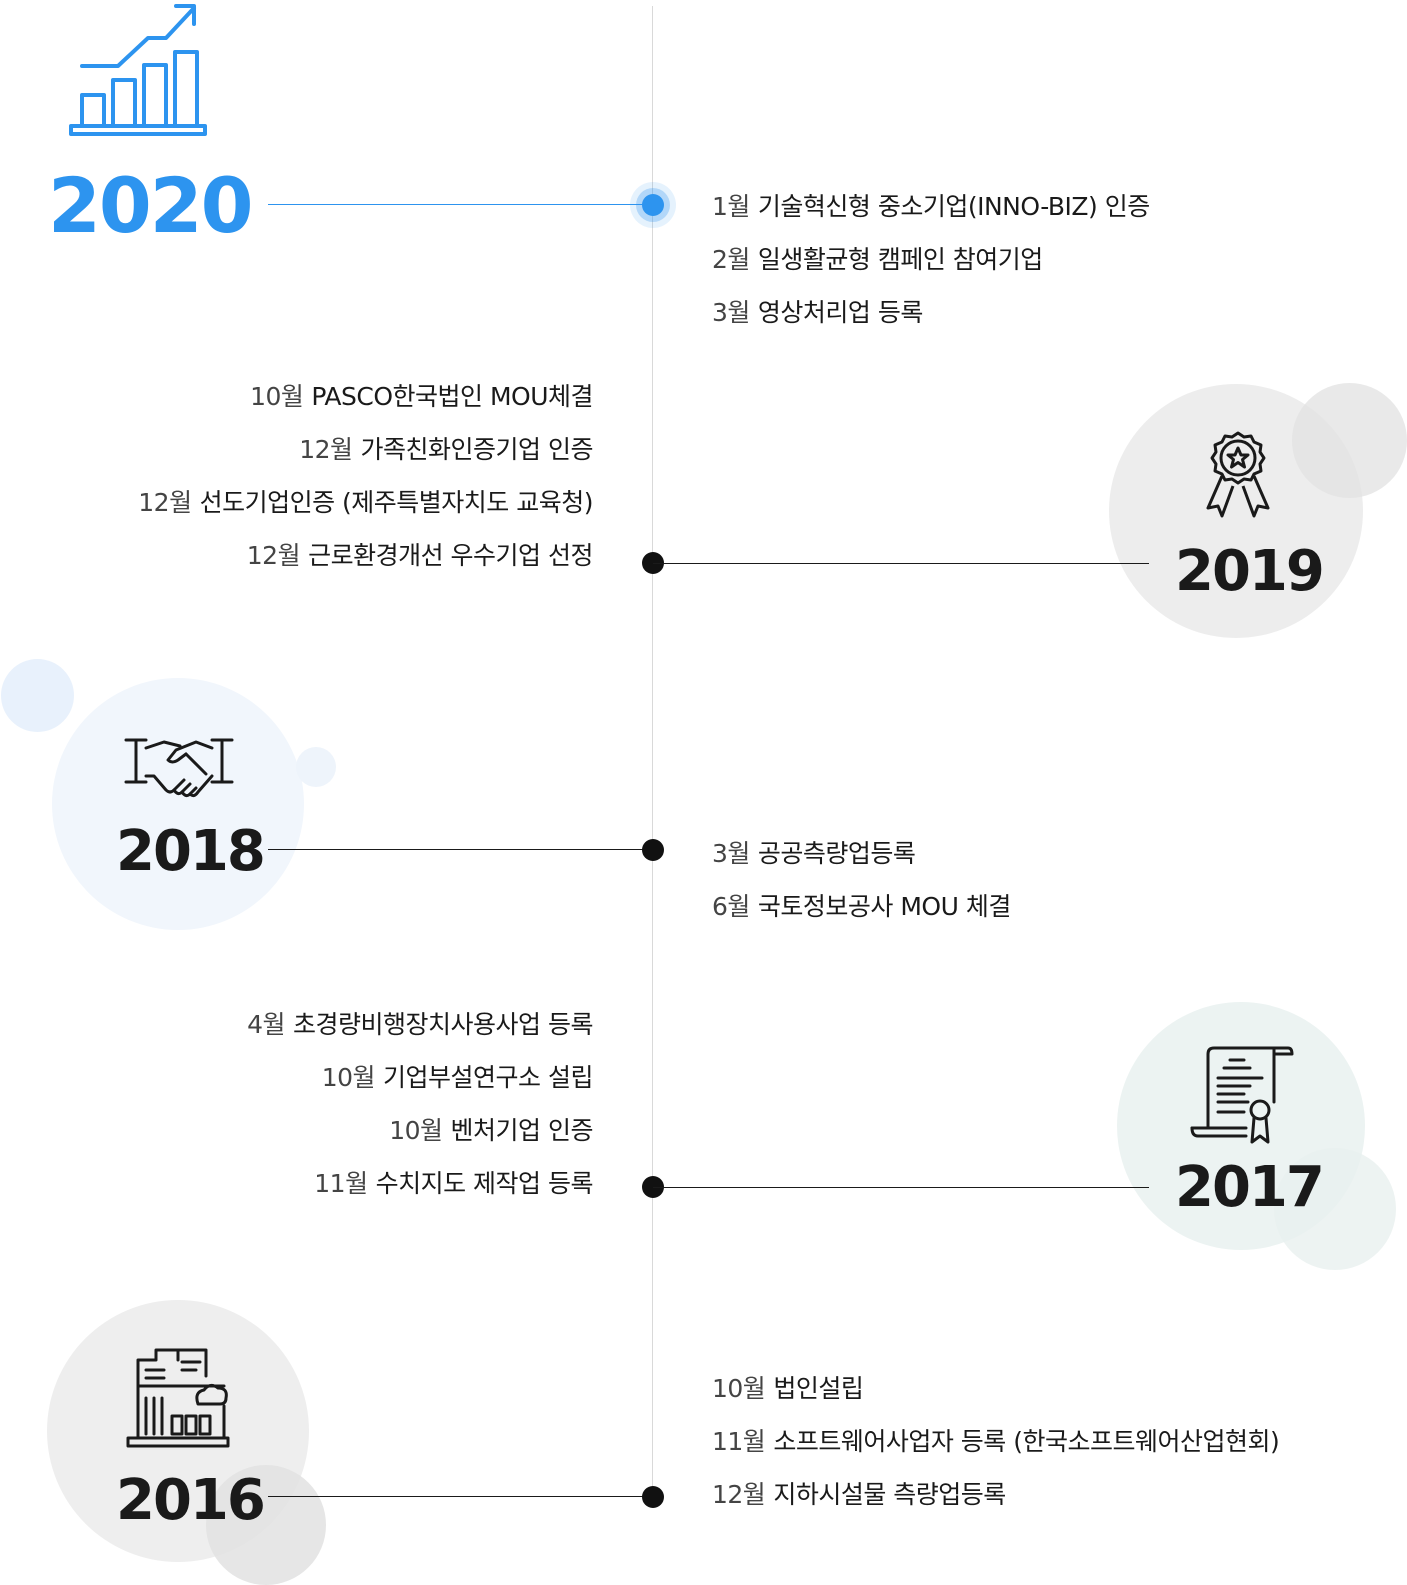 This screenshot has width=1407, height=1585. I want to click on handshake-icon, so click(179, 769).